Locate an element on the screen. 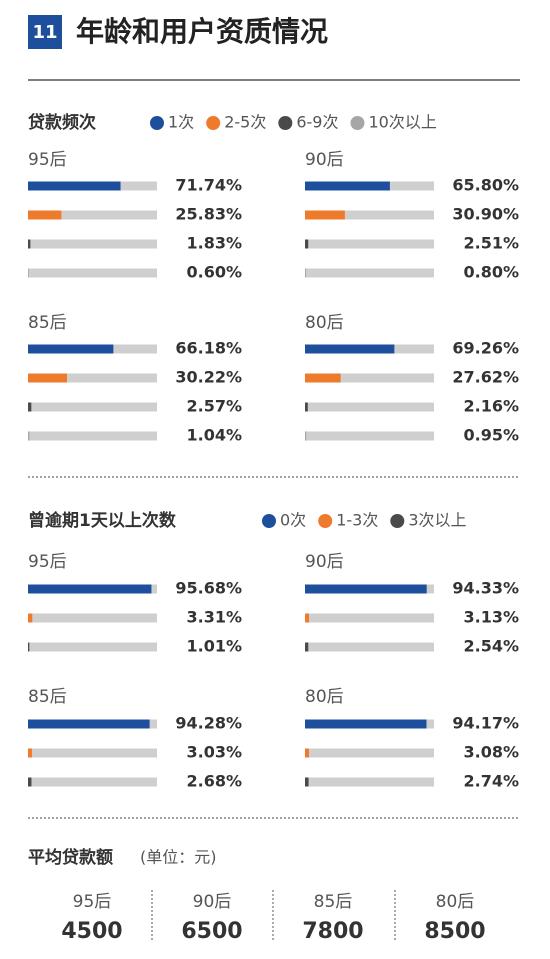 The image size is (550, 959). value-label: 2.51% is located at coordinates (491, 243).